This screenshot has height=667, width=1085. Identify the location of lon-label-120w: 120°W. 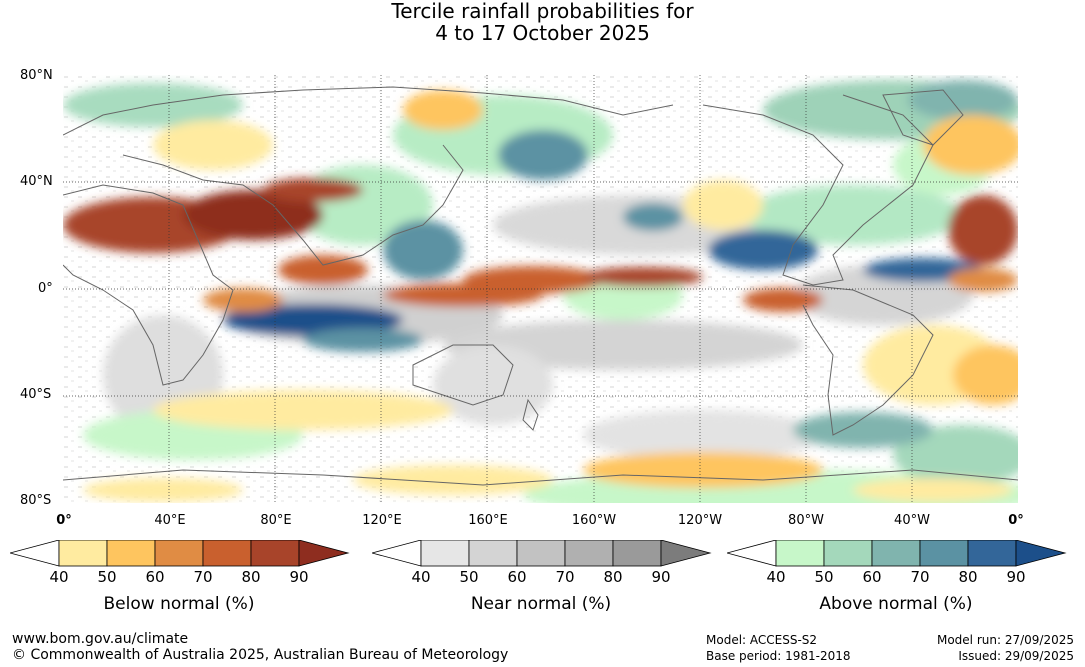
(700, 520).